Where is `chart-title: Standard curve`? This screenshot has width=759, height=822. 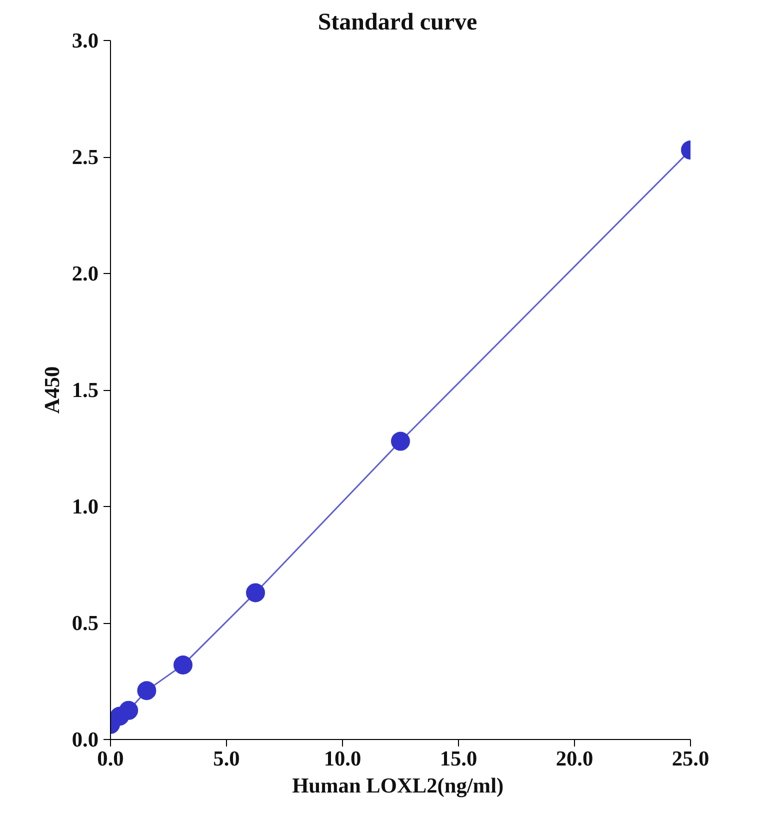
chart-title: Standard curve is located at coordinates (398, 23).